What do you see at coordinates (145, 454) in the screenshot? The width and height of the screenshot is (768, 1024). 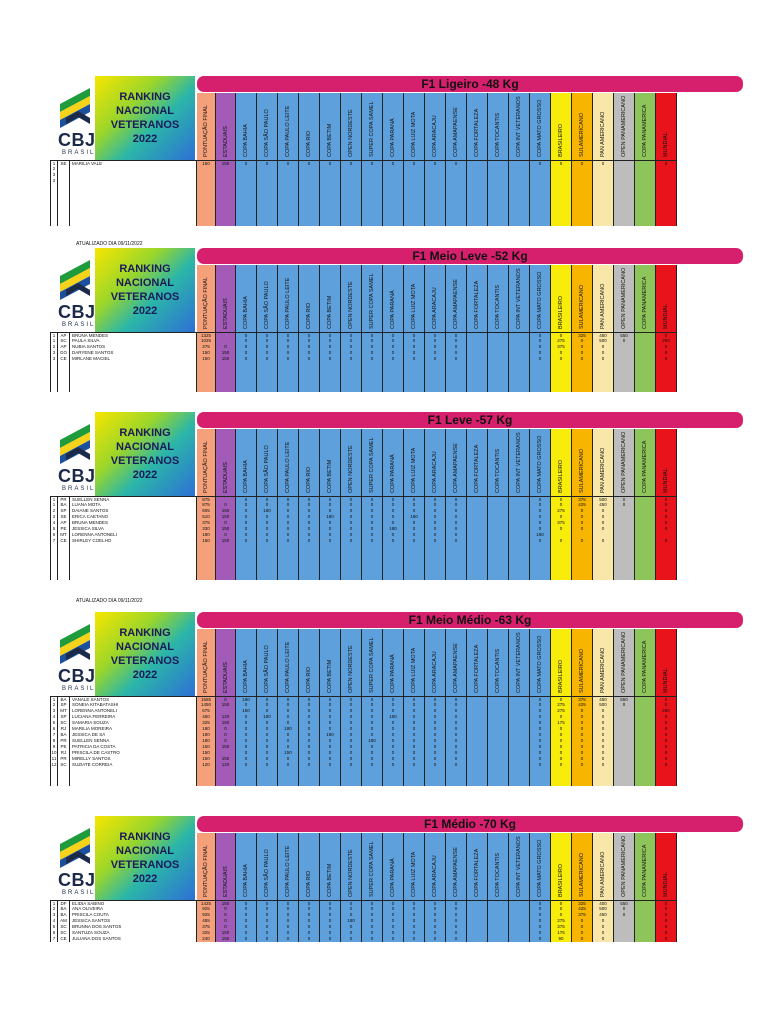 I see `ranking-title-box: RANKING NACIONAL VETERANOS 2022` at bounding box center [145, 454].